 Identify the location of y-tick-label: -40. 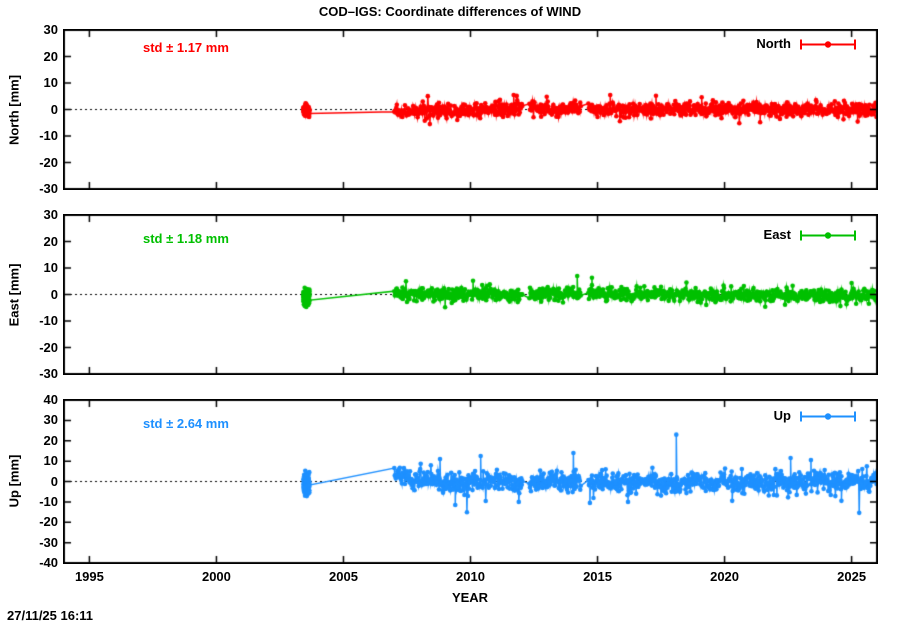
(48, 562).